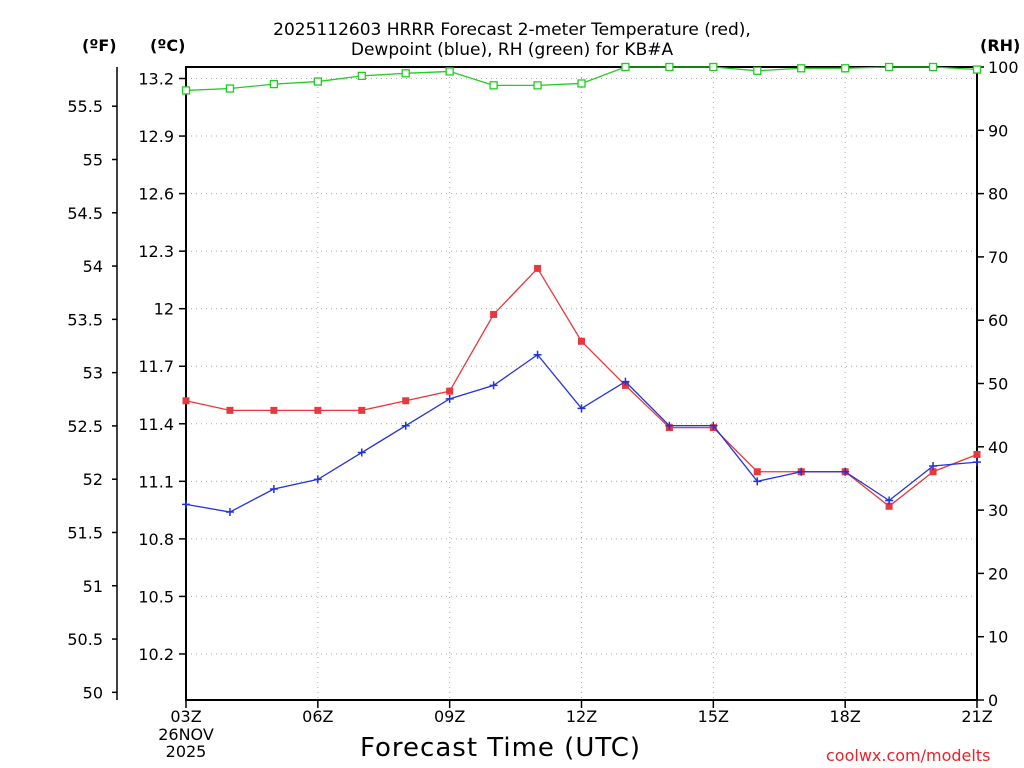 The width and height of the screenshot is (1024, 768). Describe the element at coordinates (99, 45) in the screenshot. I see `fahrenheit-unit-label: (ºF)` at that location.